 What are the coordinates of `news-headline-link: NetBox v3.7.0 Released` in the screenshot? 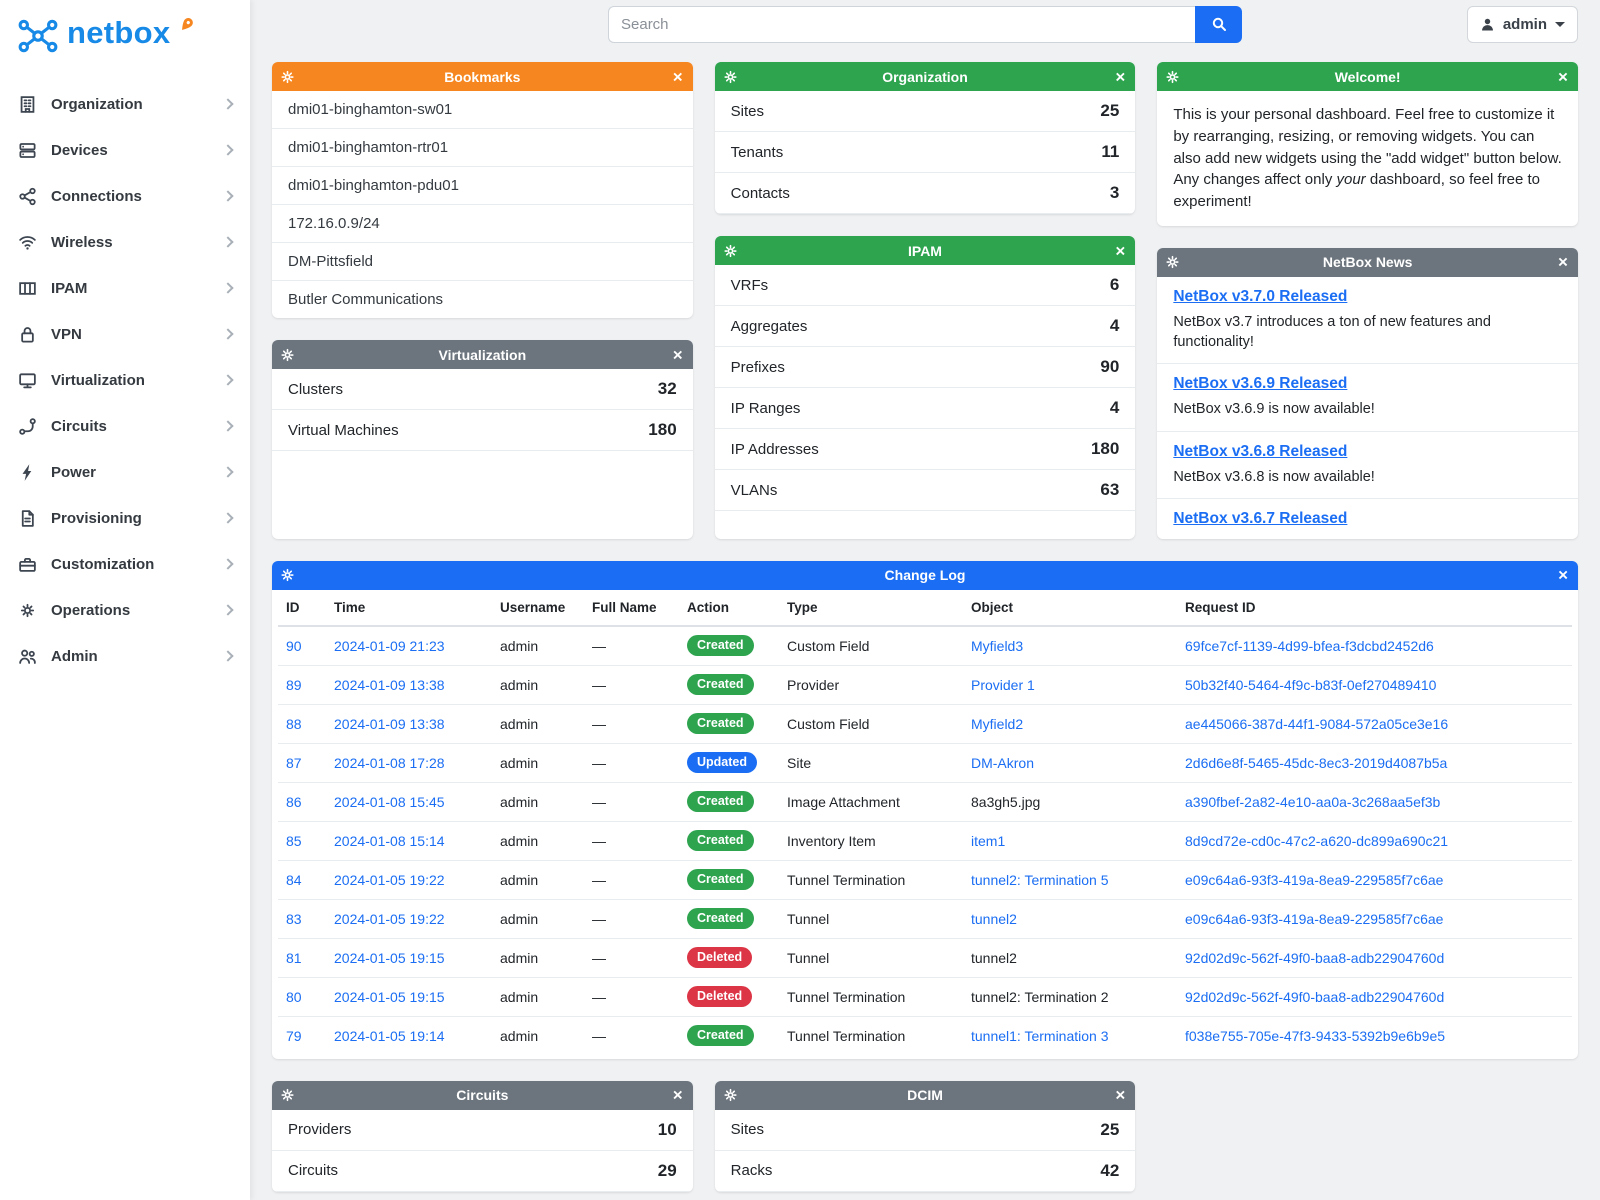 It's located at (1260, 296).